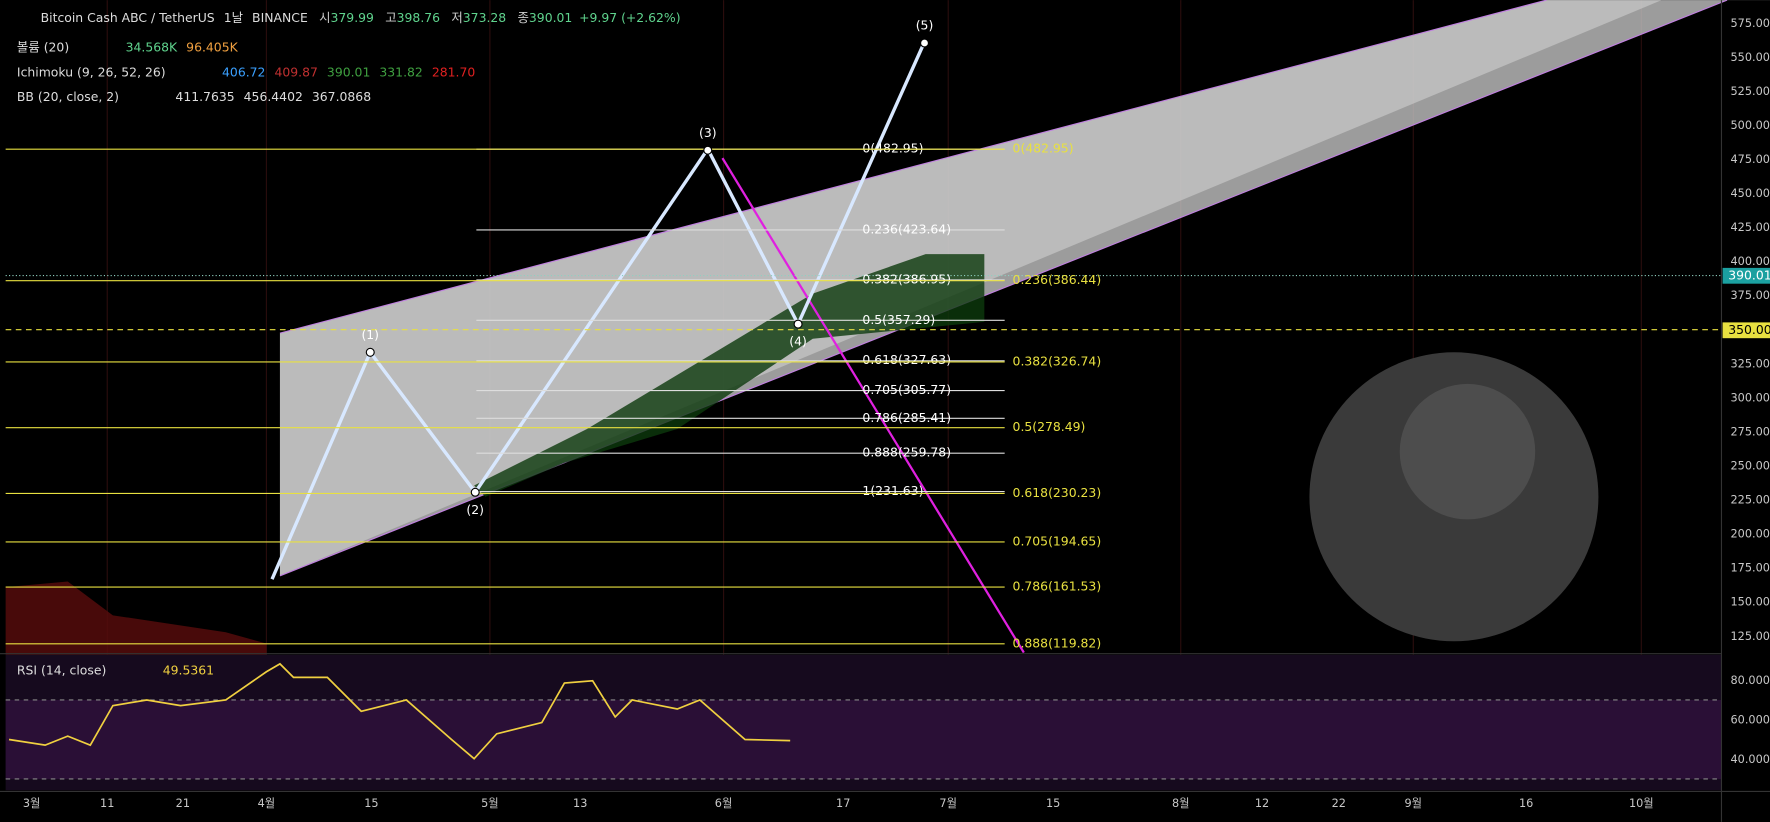  Describe the element at coordinates (906, 278) in the screenshot. I see `fib-label: 0.382(386.95)` at that location.